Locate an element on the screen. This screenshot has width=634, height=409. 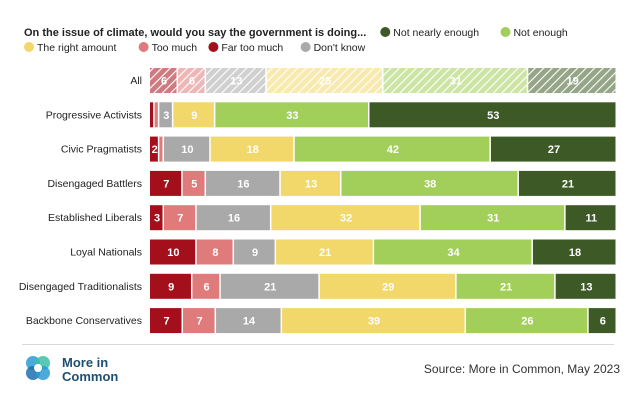
bar-loyal-nationals-don-t-know is located at coordinates (254, 252).